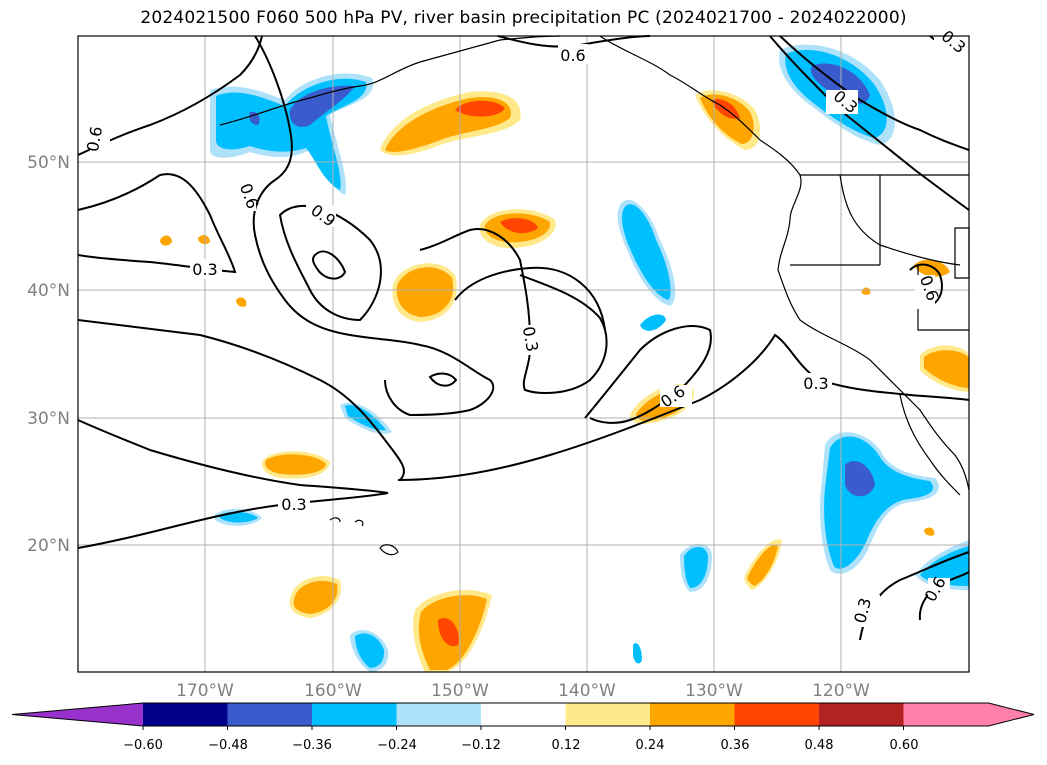 The height and width of the screenshot is (765, 1047). Describe the element at coordinates (819, 745) in the screenshot. I see `colorbar-tick-label: 0.48` at that location.